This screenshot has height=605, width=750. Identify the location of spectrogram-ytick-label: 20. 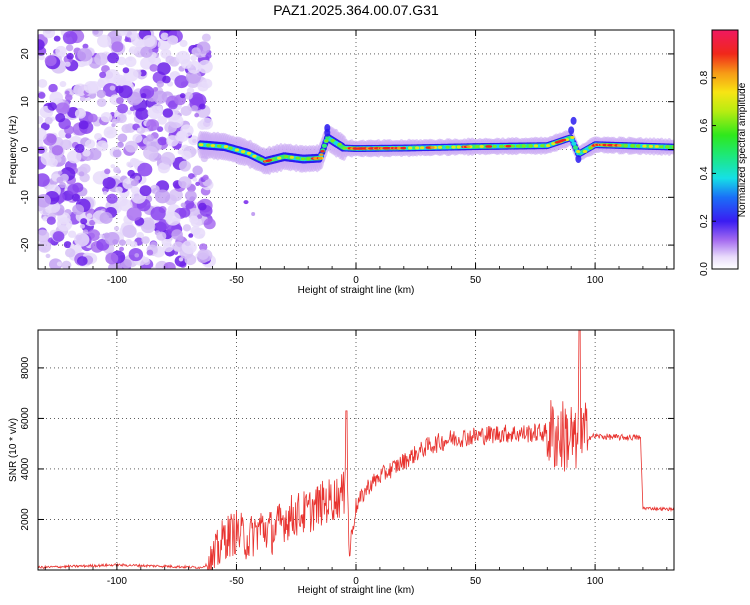
(25, 54).